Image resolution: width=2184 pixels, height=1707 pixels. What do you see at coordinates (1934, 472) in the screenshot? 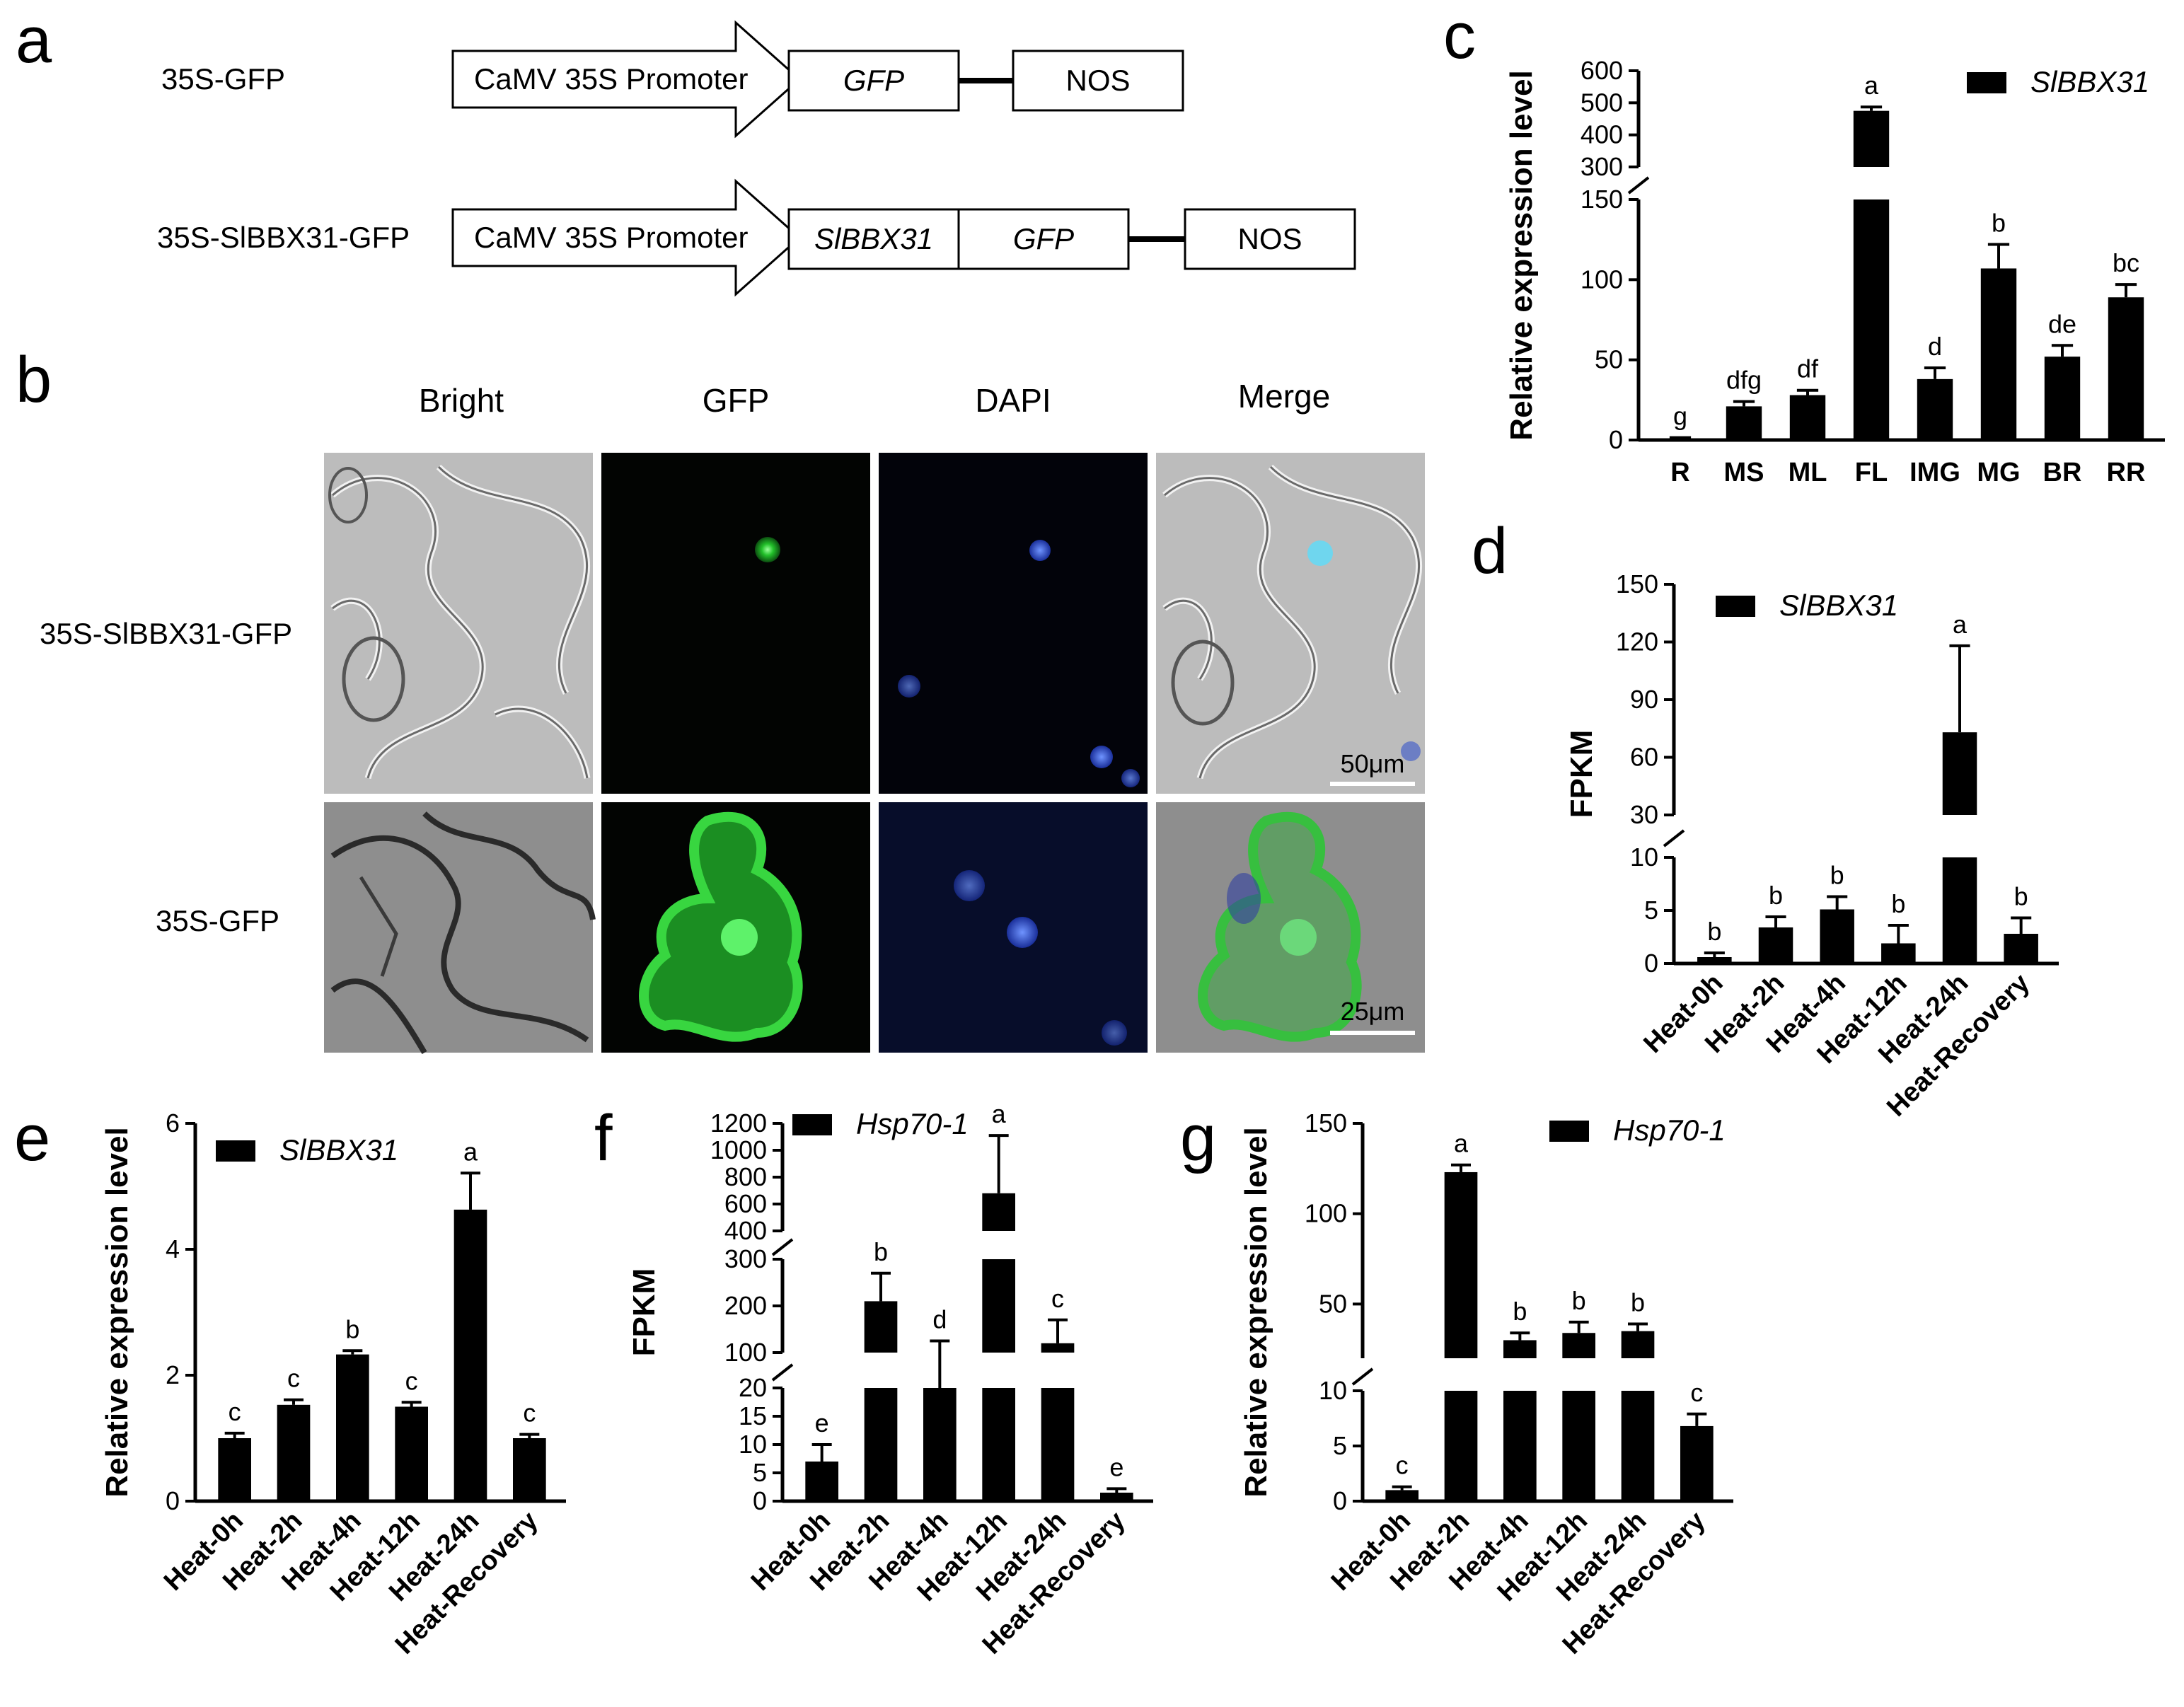
I see `category-label: IMG` at bounding box center [1934, 472].